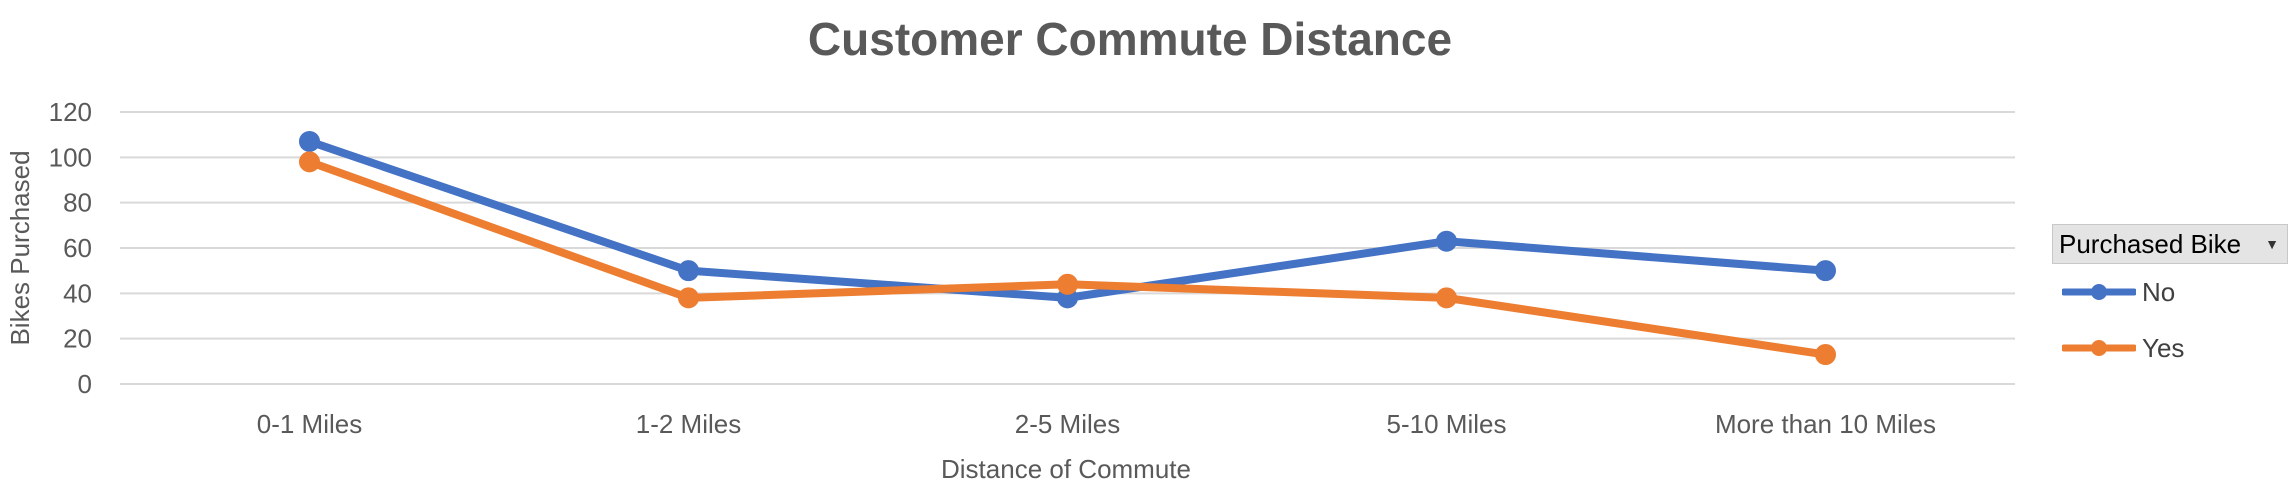 The width and height of the screenshot is (2290, 497). What do you see at coordinates (688, 424) in the screenshot?
I see `x-tick-label: 1-2 Miles` at bounding box center [688, 424].